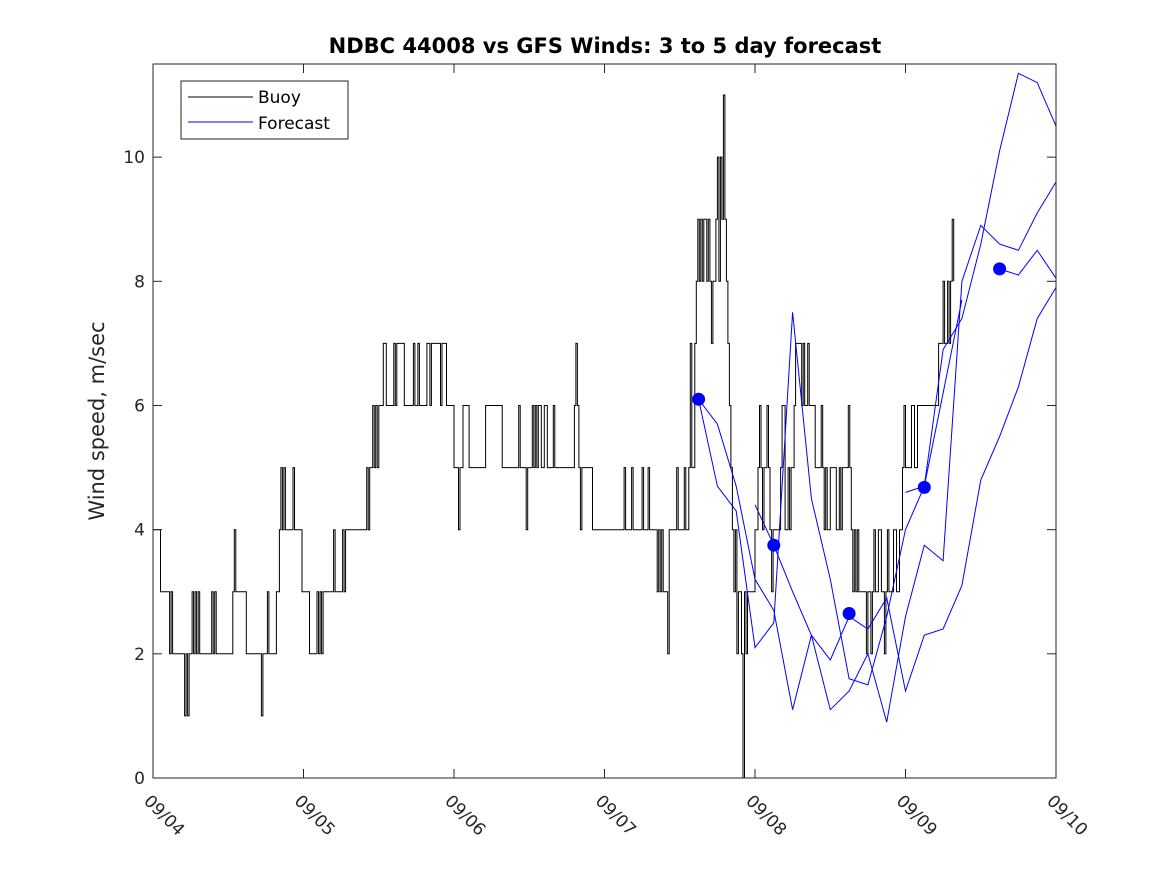 Image resolution: width=1167 pixels, height=875 pixels. Describe the element at coordinates (294, 124) in the screenshot. I see `legend-forecast-label: Forecast` at that location.